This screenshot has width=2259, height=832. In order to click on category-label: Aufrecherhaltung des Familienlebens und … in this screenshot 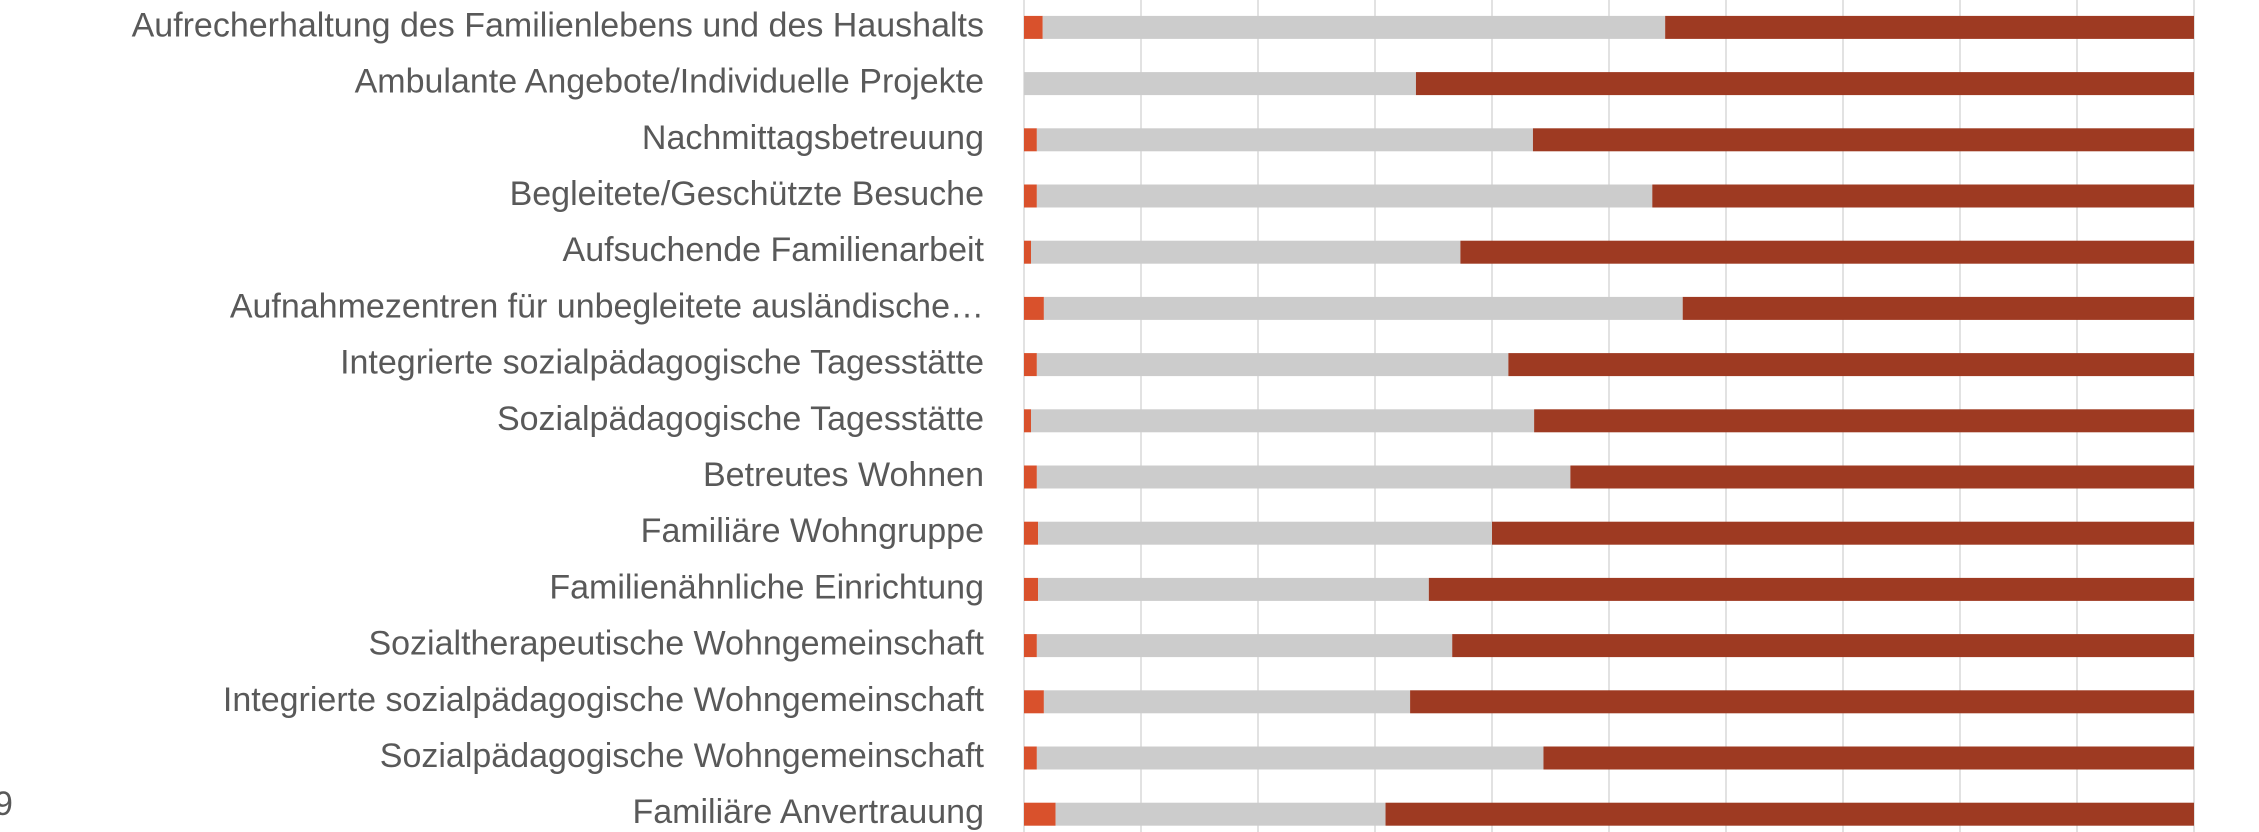, I will do `click(558, 25)`.